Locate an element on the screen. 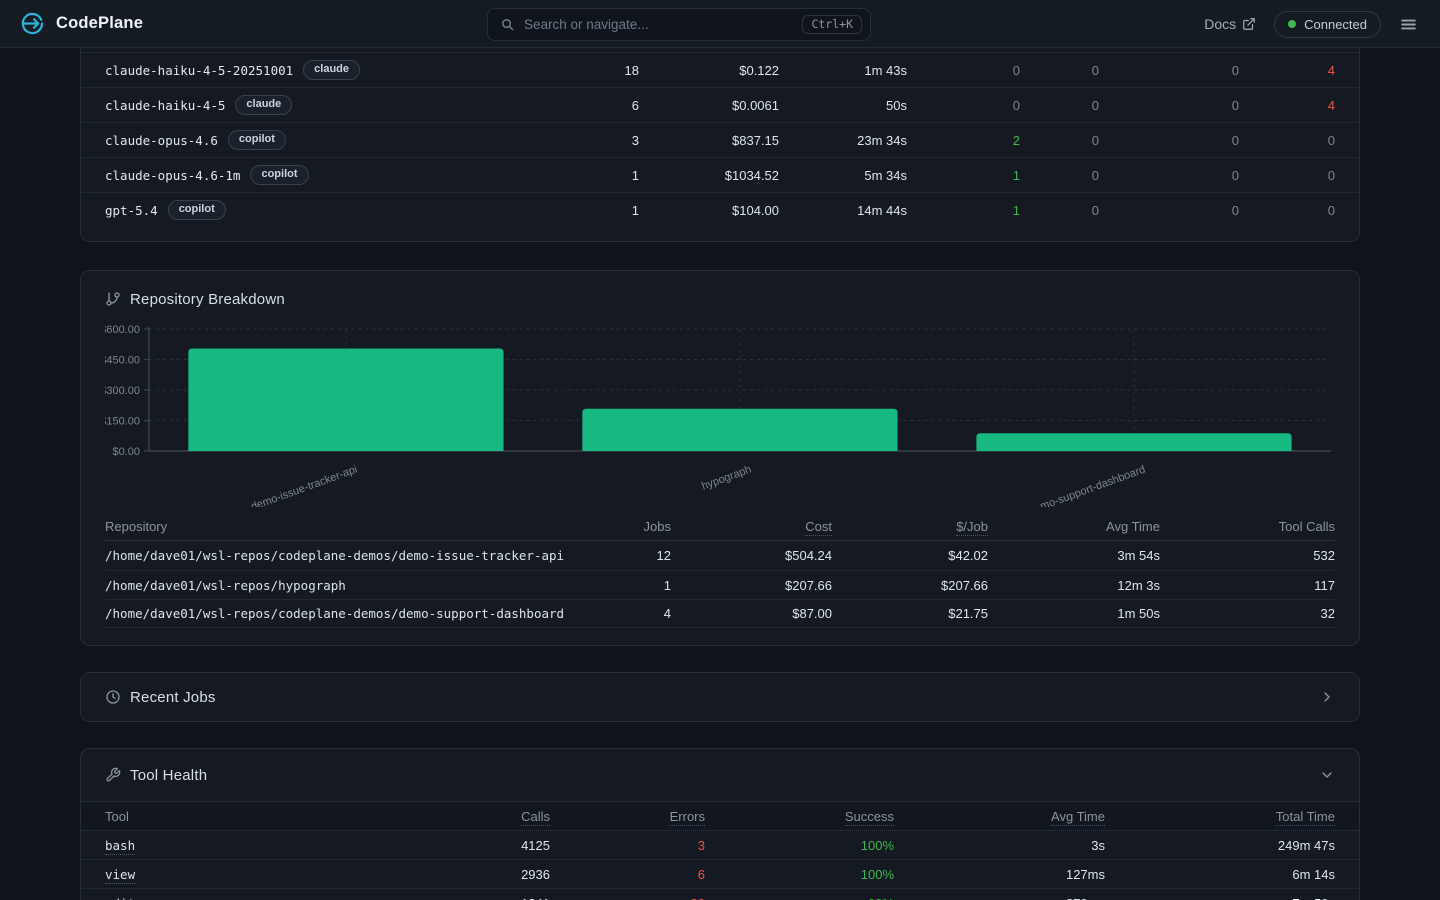  column-header: Success is located at coordinates (799, 817).